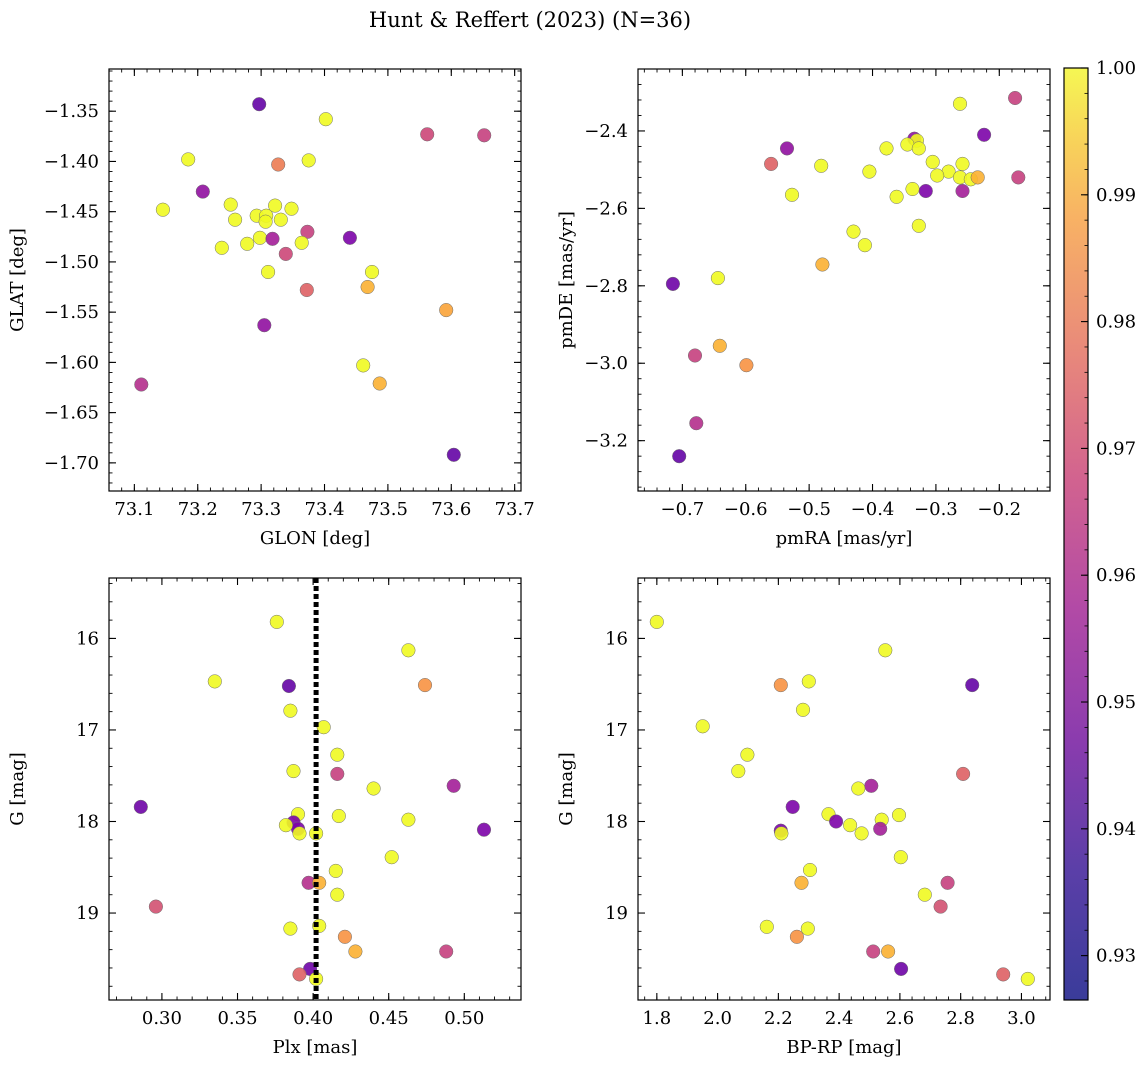  What do you see at coordinates (1116, 702) in the screenshot?
I see `colorbar-tick-label: 0.95` at bounding box center [1116, 702].